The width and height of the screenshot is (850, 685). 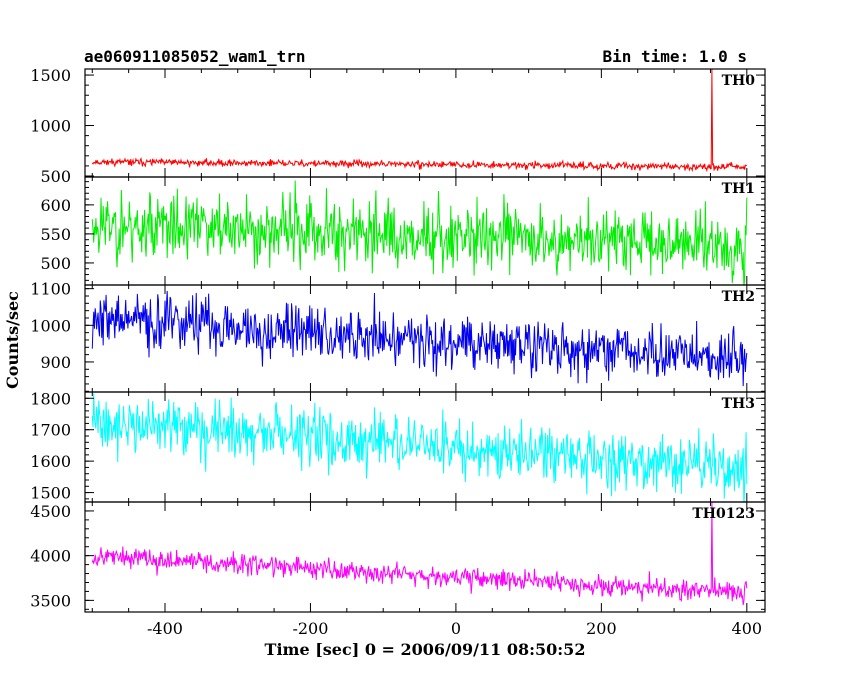 I want to click on panel-label: TH2, so click(x=738, y=297).